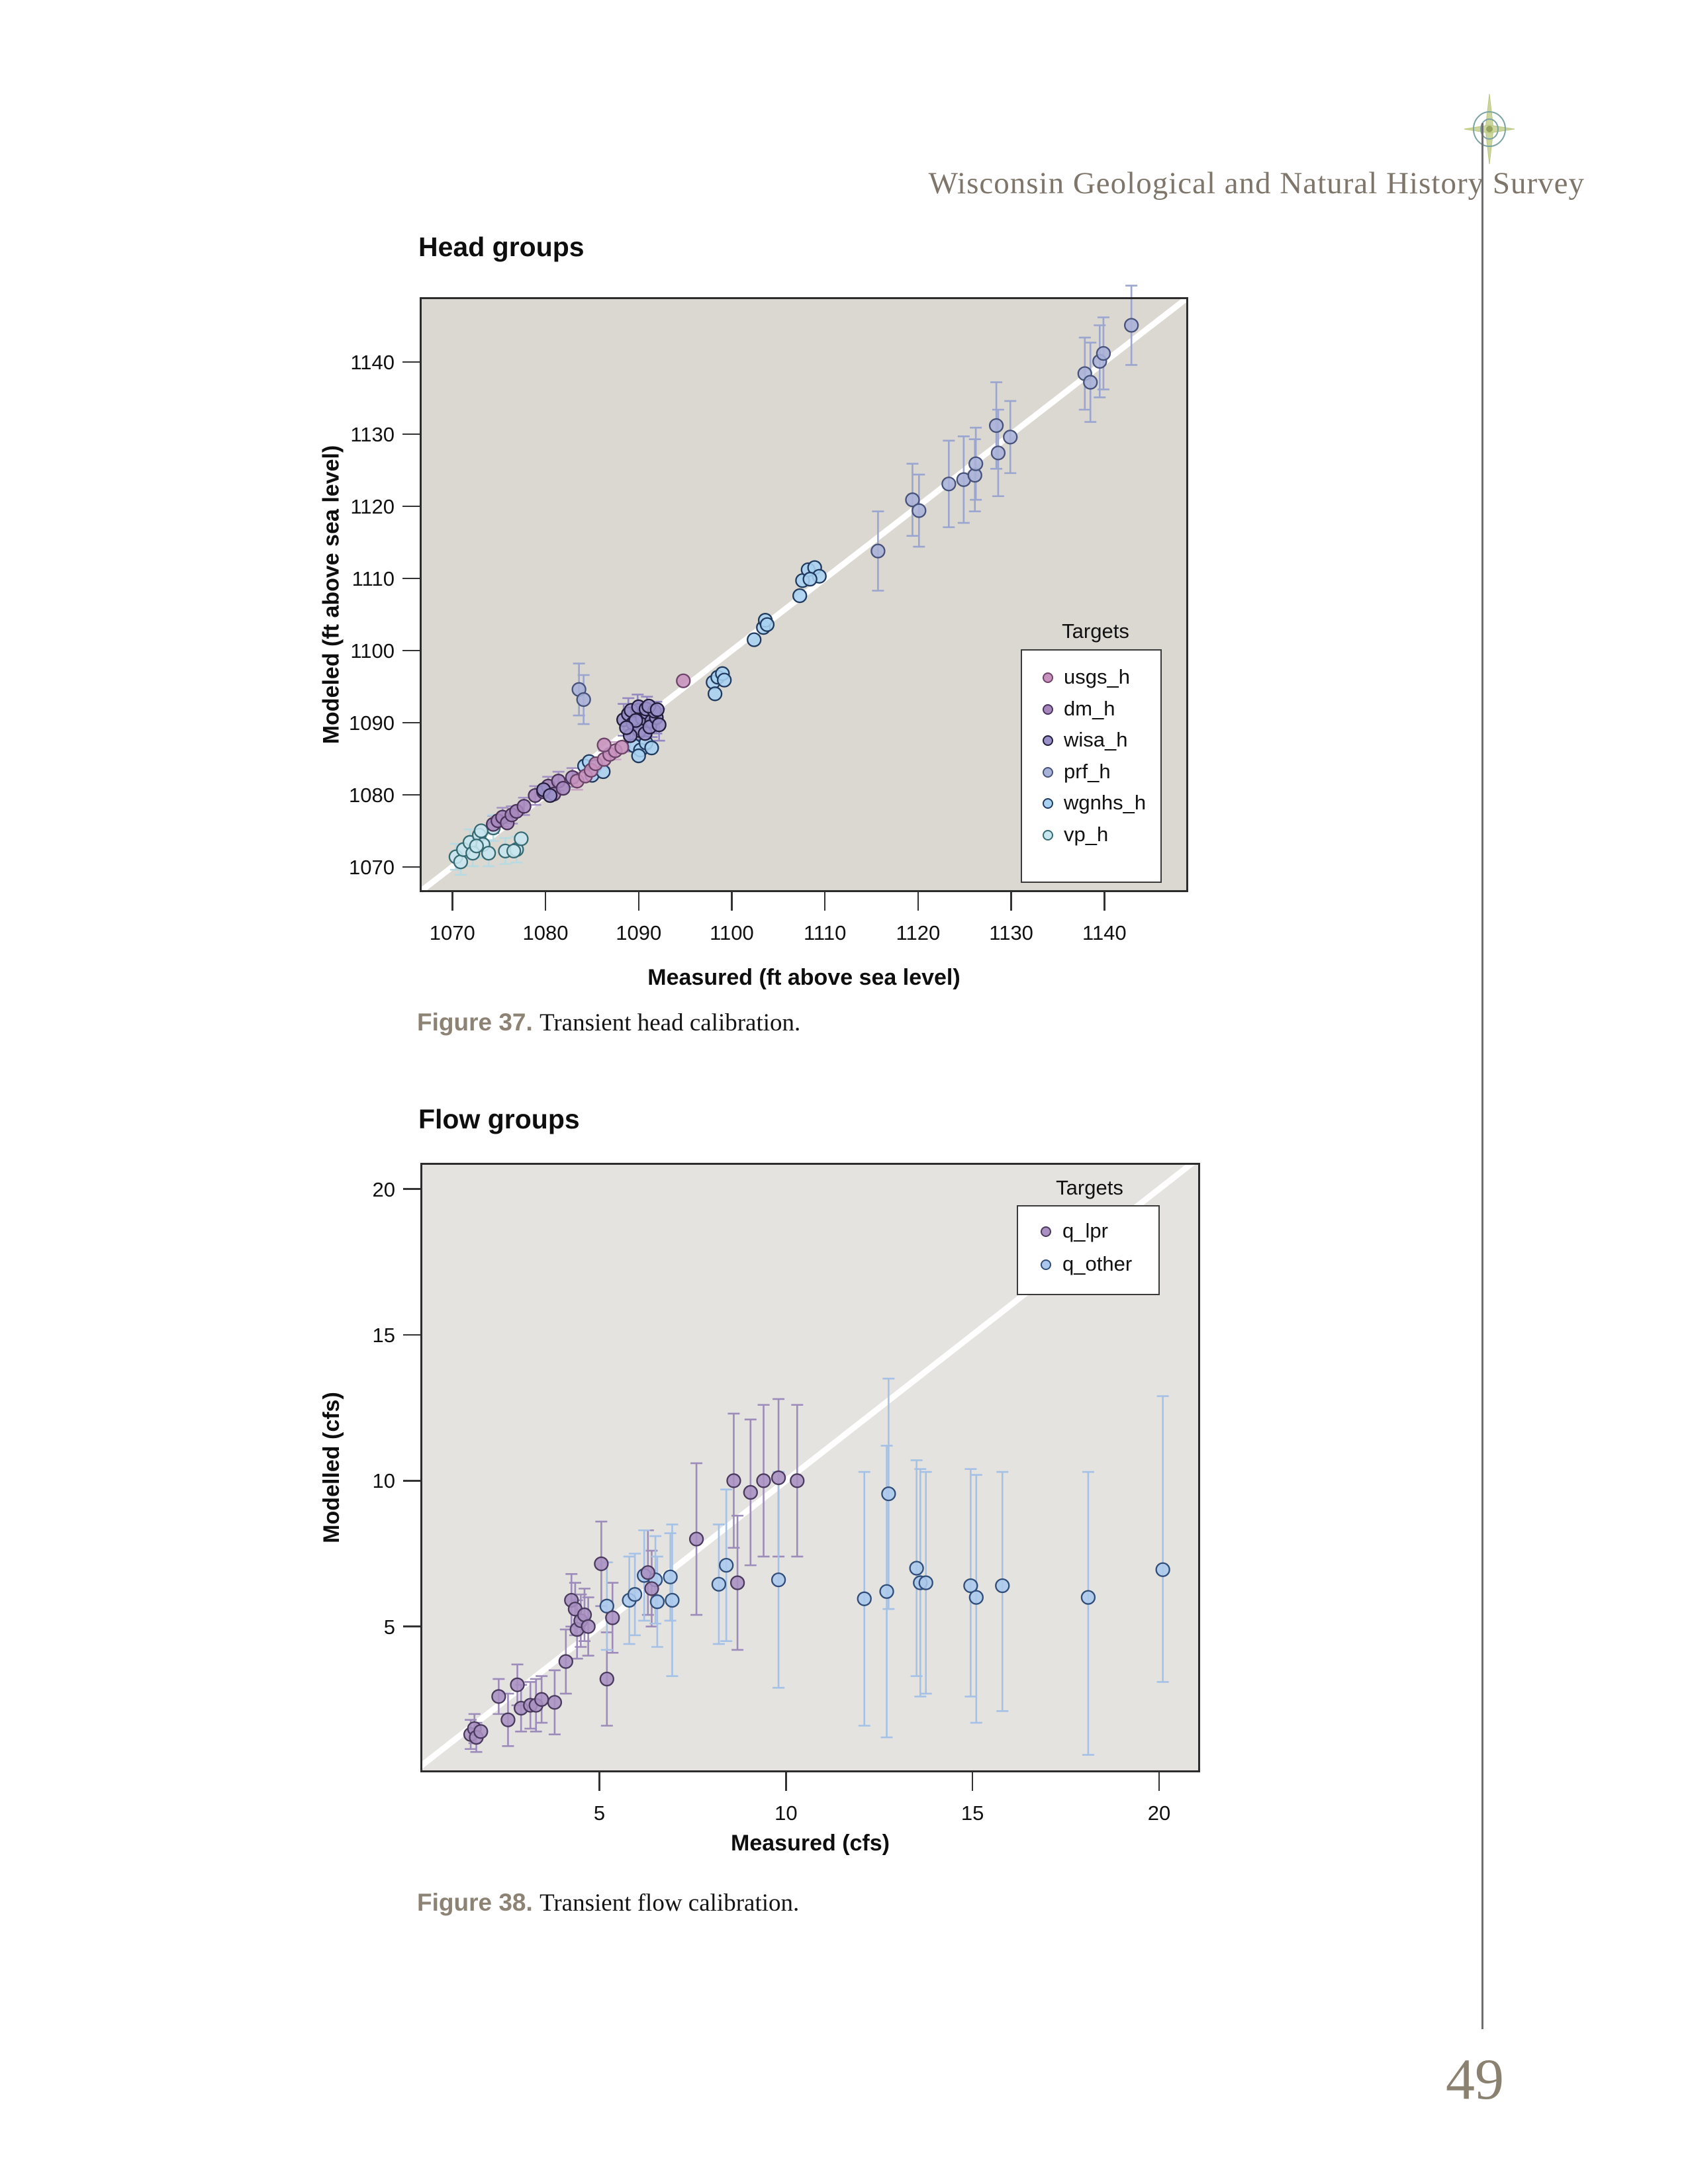 The image size is (1688, 2184). I want to click on q_lpr-series, so click(634, 1607).